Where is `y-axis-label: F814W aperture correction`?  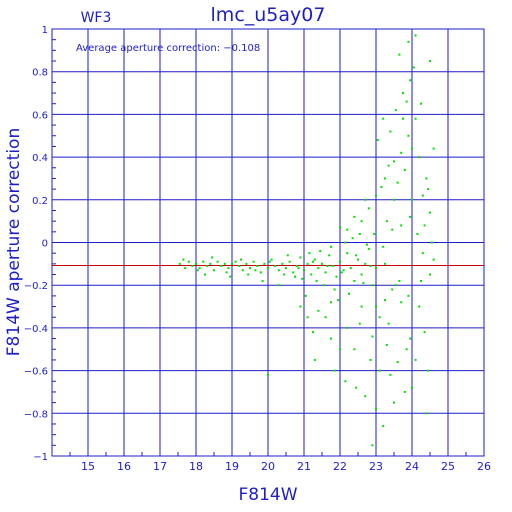
y-axis-label: F814W aperture correction is located at coordinates (14, 242).